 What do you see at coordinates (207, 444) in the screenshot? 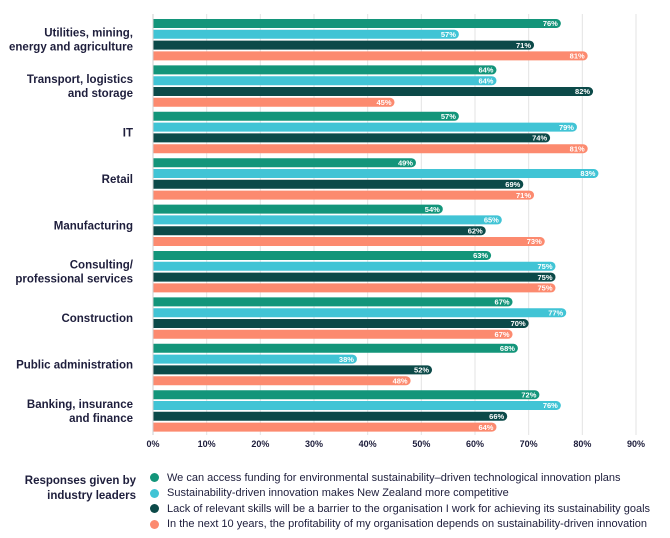
I see `x-tick-label: 10%` at bounding box center [207, 444].